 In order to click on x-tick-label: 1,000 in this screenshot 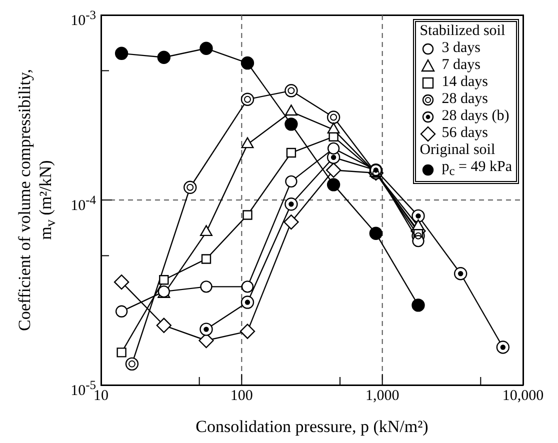, I will do `click(382, 396)`.